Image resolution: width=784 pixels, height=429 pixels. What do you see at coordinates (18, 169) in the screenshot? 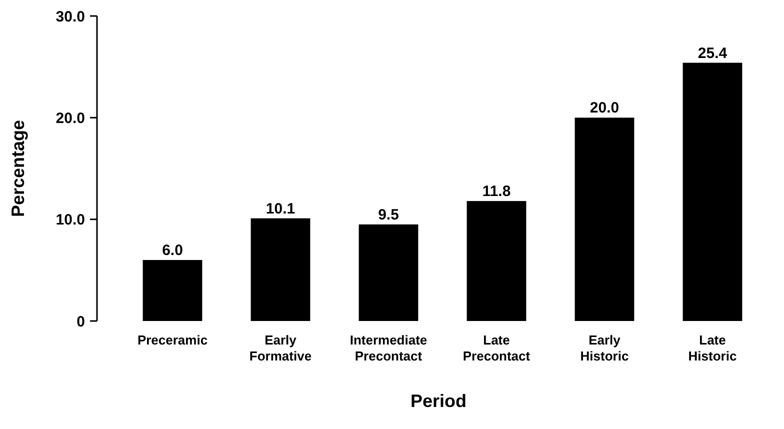
I see `y-axis-title: Percentage` at bounding box center [18, 169].